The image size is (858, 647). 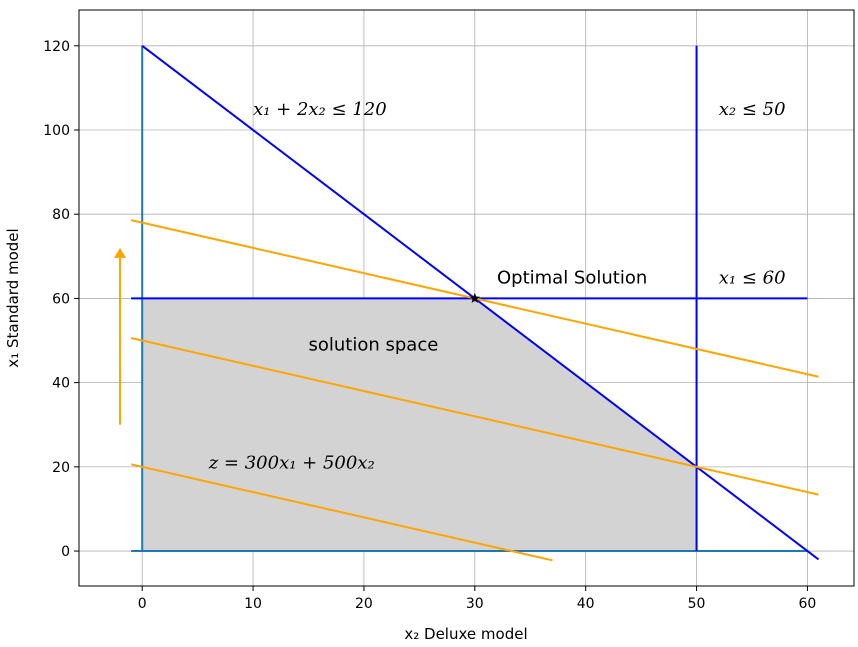 What do you see at coordinates (13, 297) in the screenshot?
I see `y-axis-label: x₁ Standard model` at bounding box center [13, 297].